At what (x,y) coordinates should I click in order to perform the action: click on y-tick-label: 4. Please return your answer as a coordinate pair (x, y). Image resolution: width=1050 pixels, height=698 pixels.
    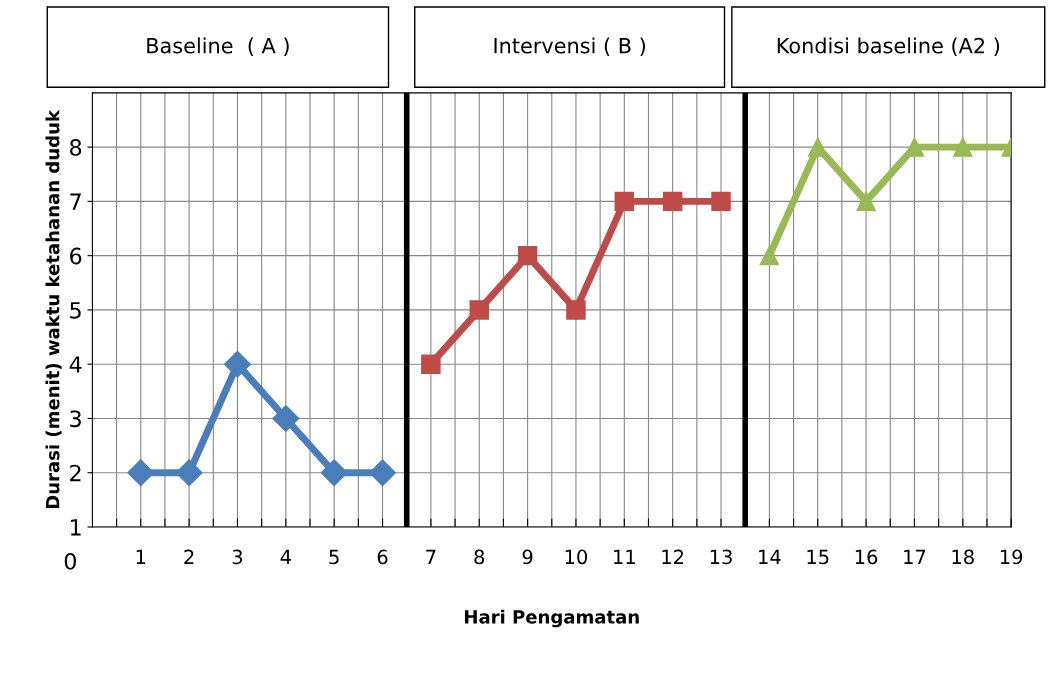
    Looking at the image, I should click on (75, 364).